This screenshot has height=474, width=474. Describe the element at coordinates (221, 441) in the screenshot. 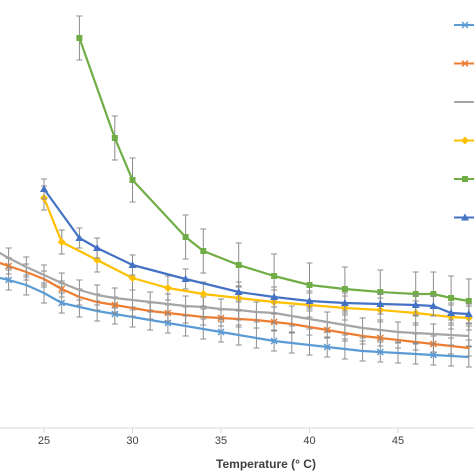

I see `x-tick-label: 35` at that location.